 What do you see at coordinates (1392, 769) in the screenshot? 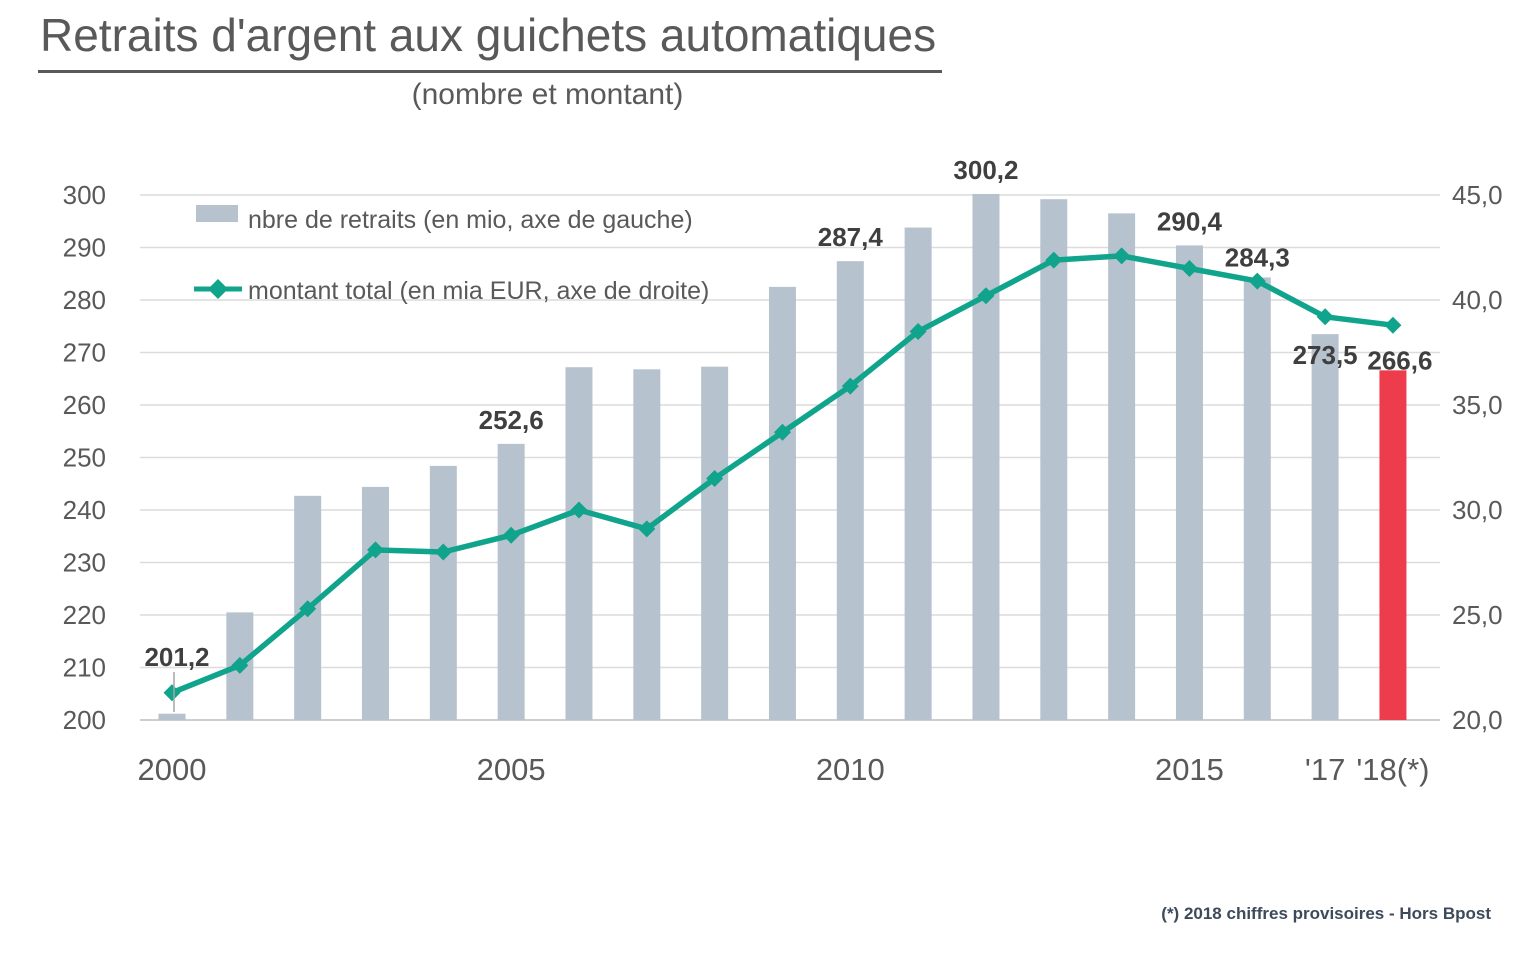
I see `x-axis-label-2018: '18(*)` at bounding box center [1392, 769].